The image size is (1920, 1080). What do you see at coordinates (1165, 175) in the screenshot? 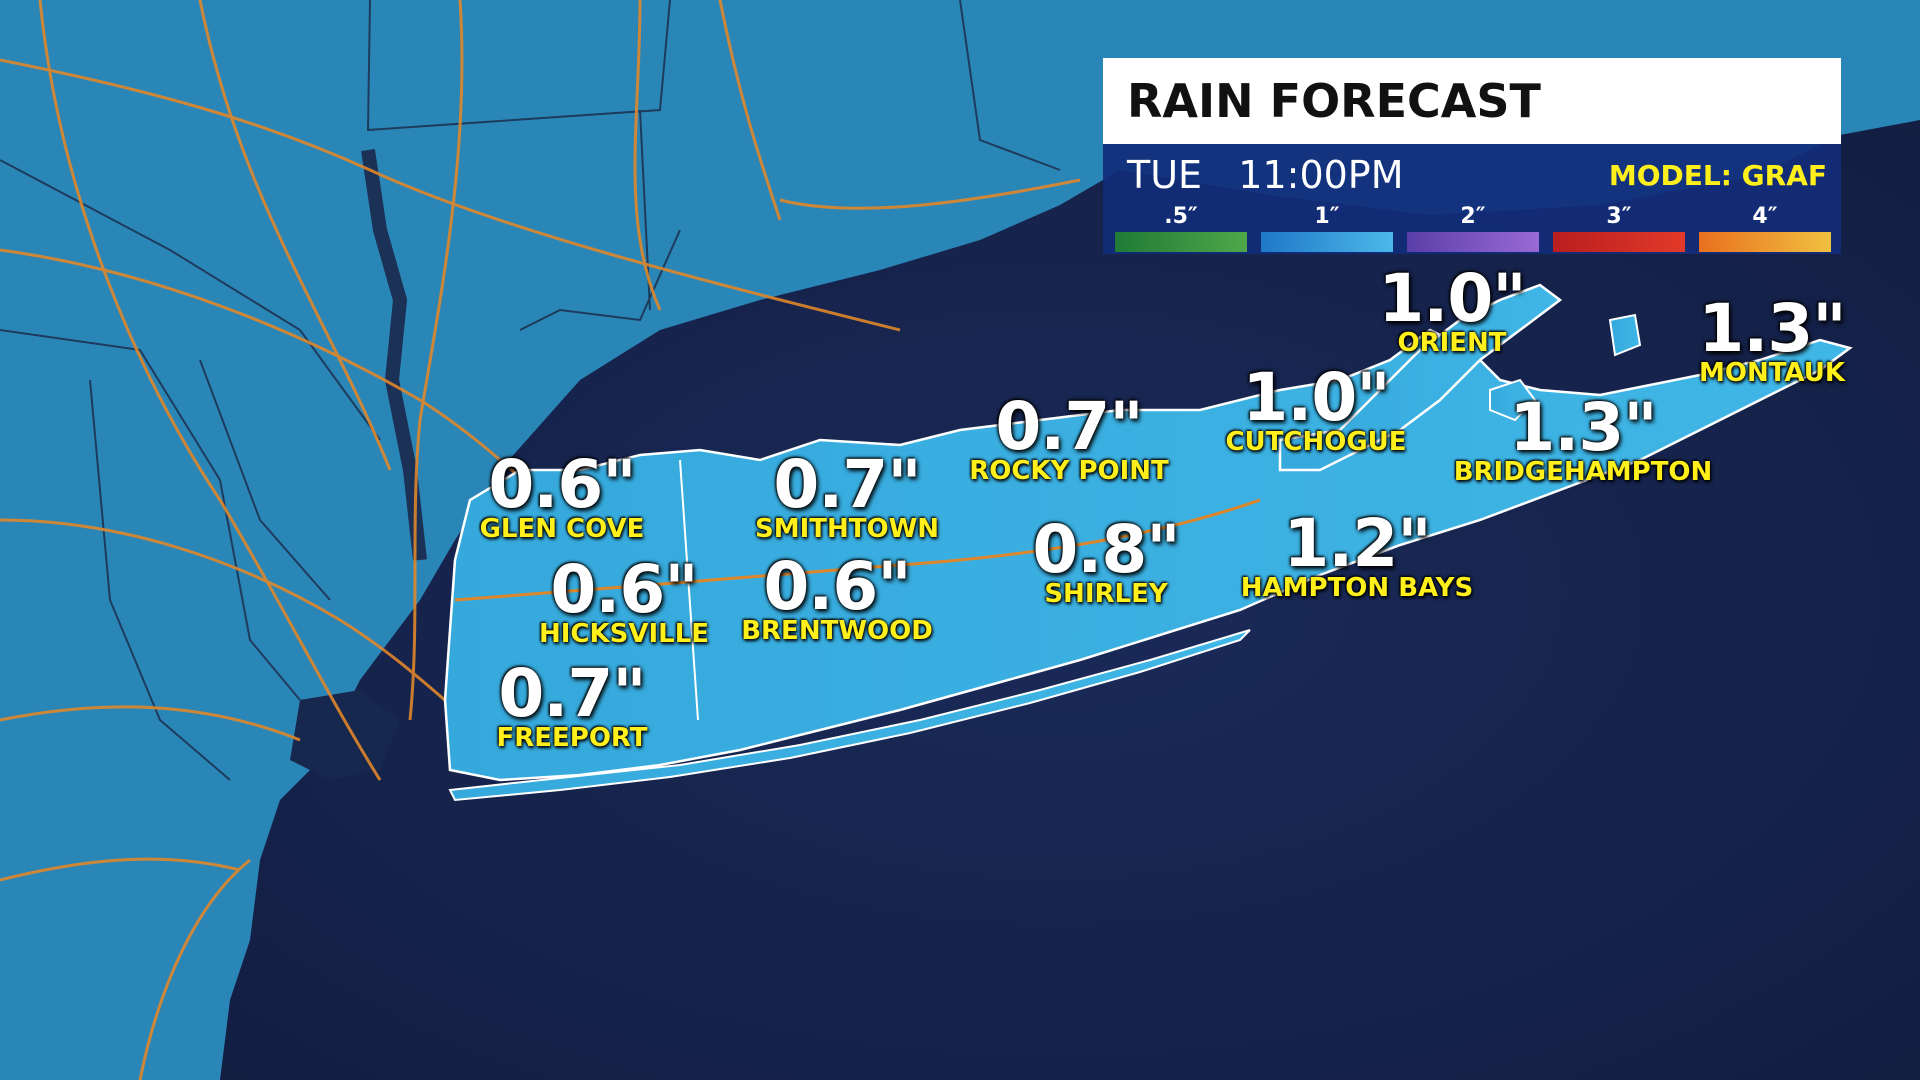
I see `forecast-day: TUE` at bounding box center [1165, 175].